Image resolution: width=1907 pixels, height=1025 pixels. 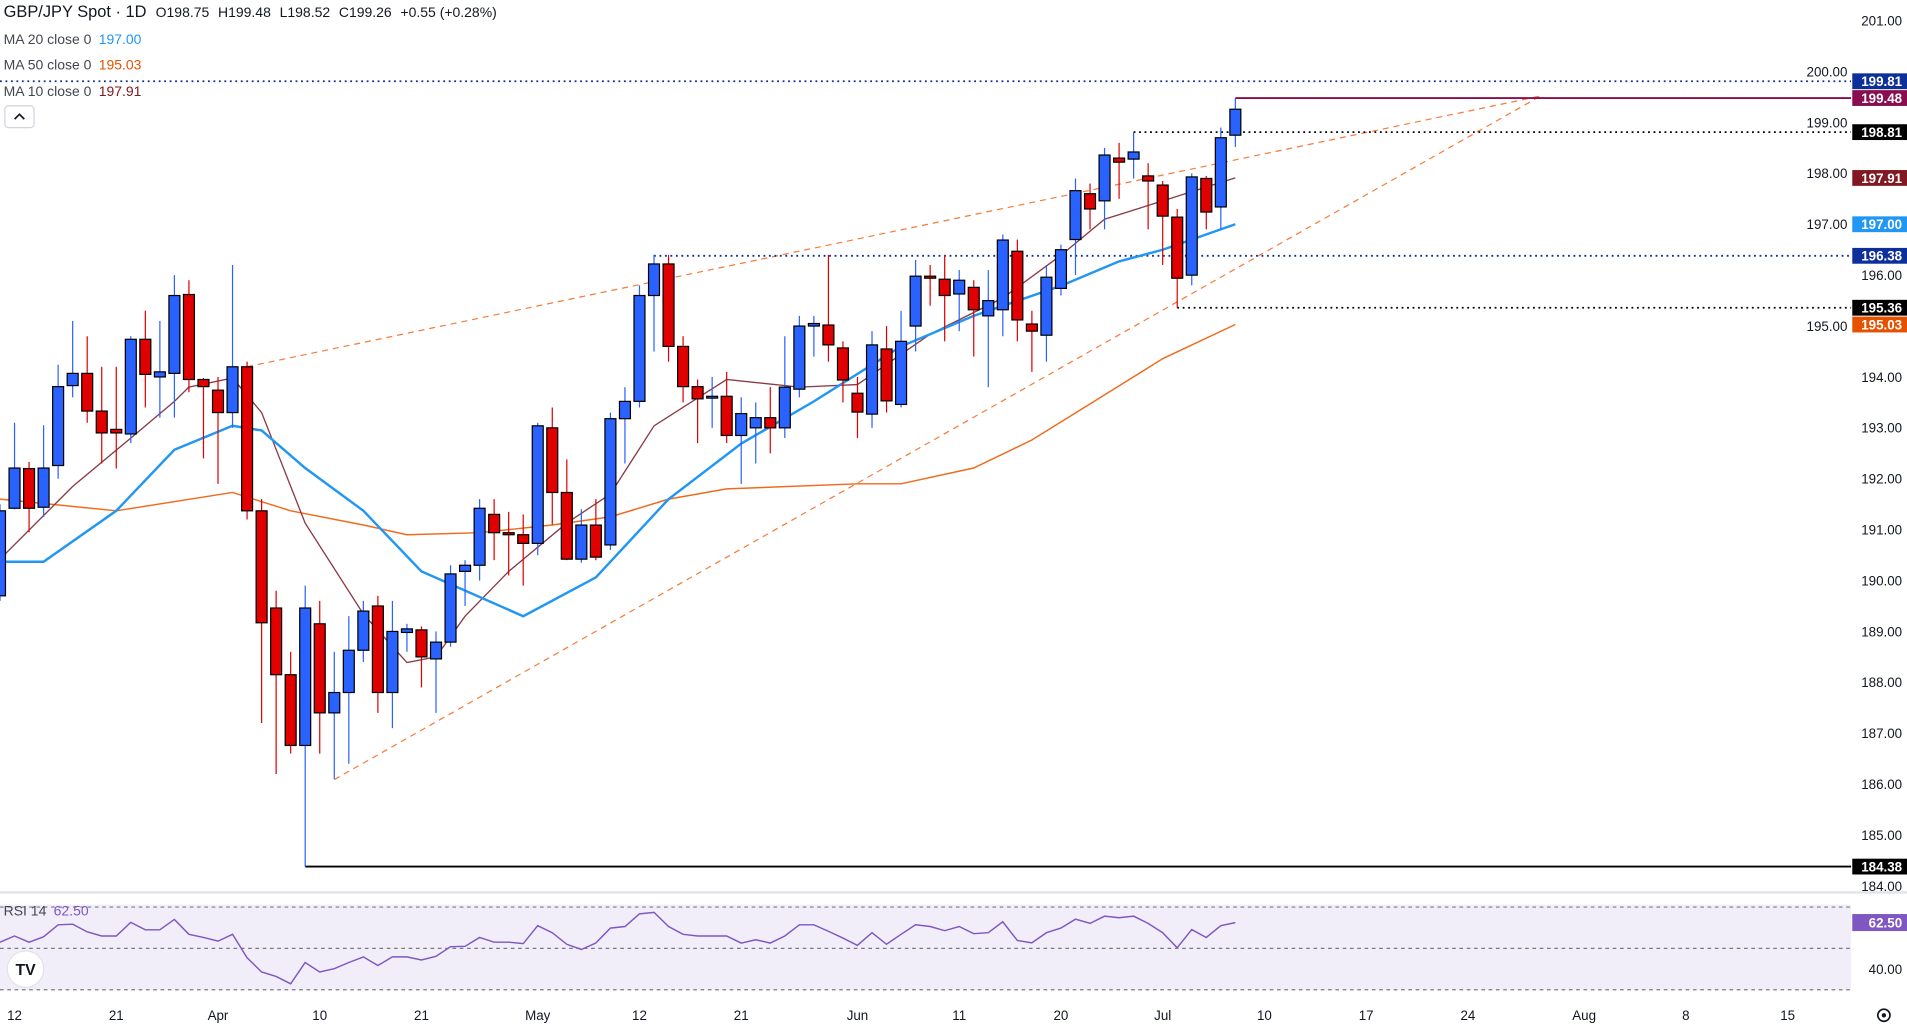 I want to click on settings-gear-icon, so click(x=1883, y=1015).